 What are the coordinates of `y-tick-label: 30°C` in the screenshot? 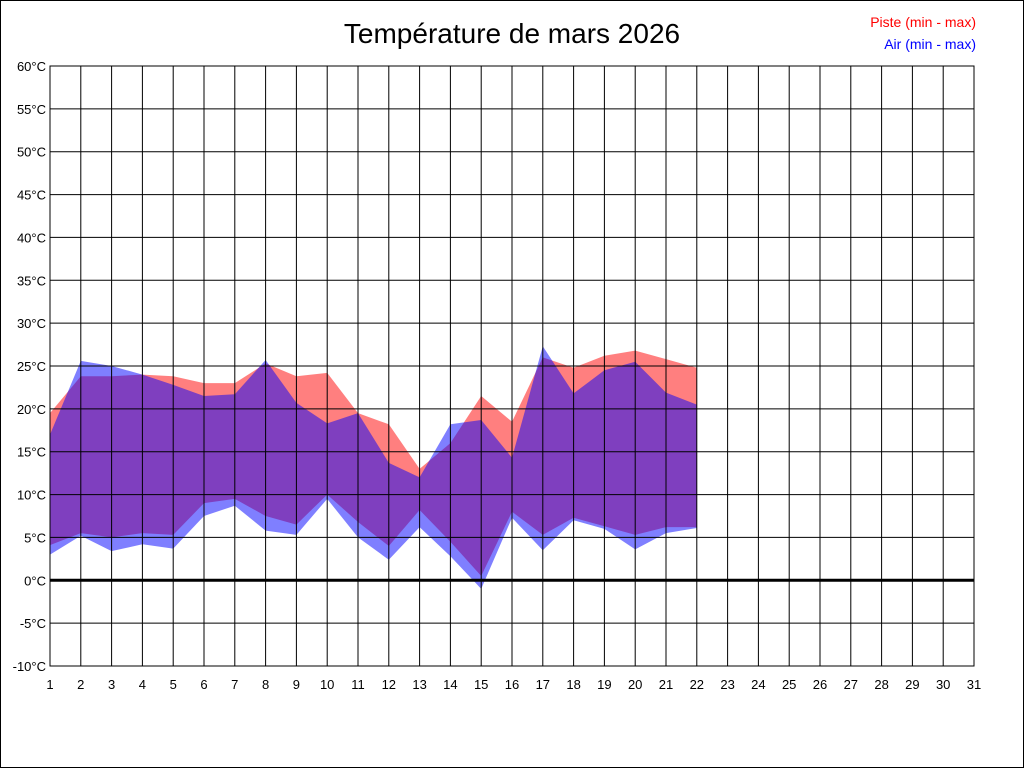 It's located at (31, 323).